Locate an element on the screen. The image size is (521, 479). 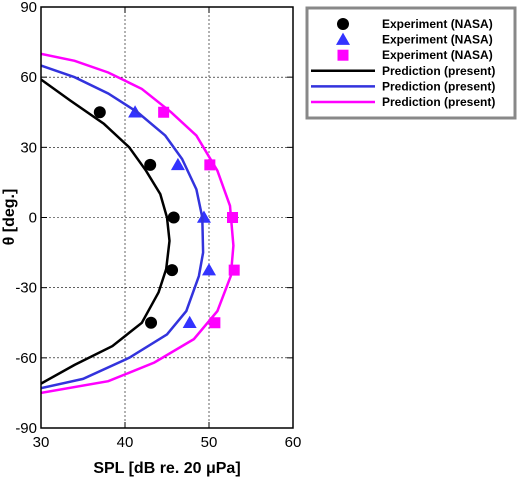
y-tick-label: 0 is located at coordinates (33, 218).